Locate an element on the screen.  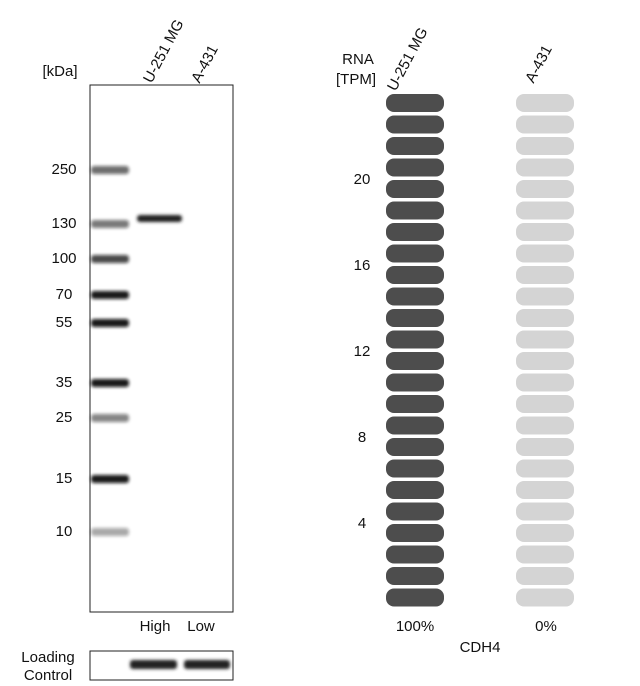
level-label: High is located at coordinates (155, 626).